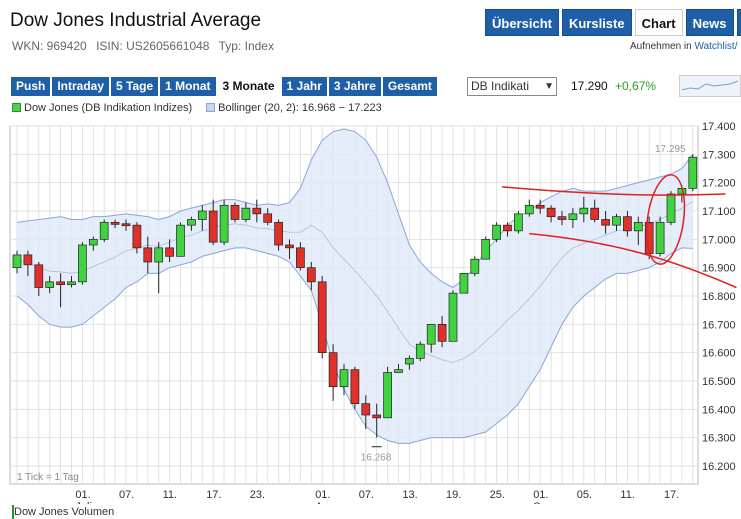 The image size is (741, 519). What do you see at coordinates (716, 46) in the screenshot?
I see `watchlist-link: Watchlist/` at bounding box center [716, 46].